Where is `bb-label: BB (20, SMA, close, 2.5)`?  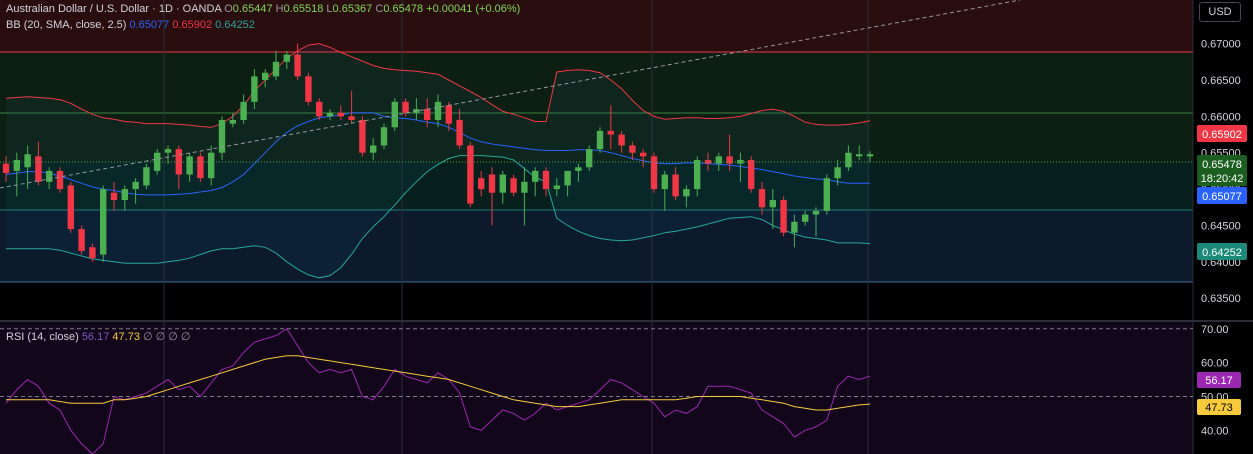
bb-label: BB (20, SMA, close, 2.5) is located at coordinates (66, 25).